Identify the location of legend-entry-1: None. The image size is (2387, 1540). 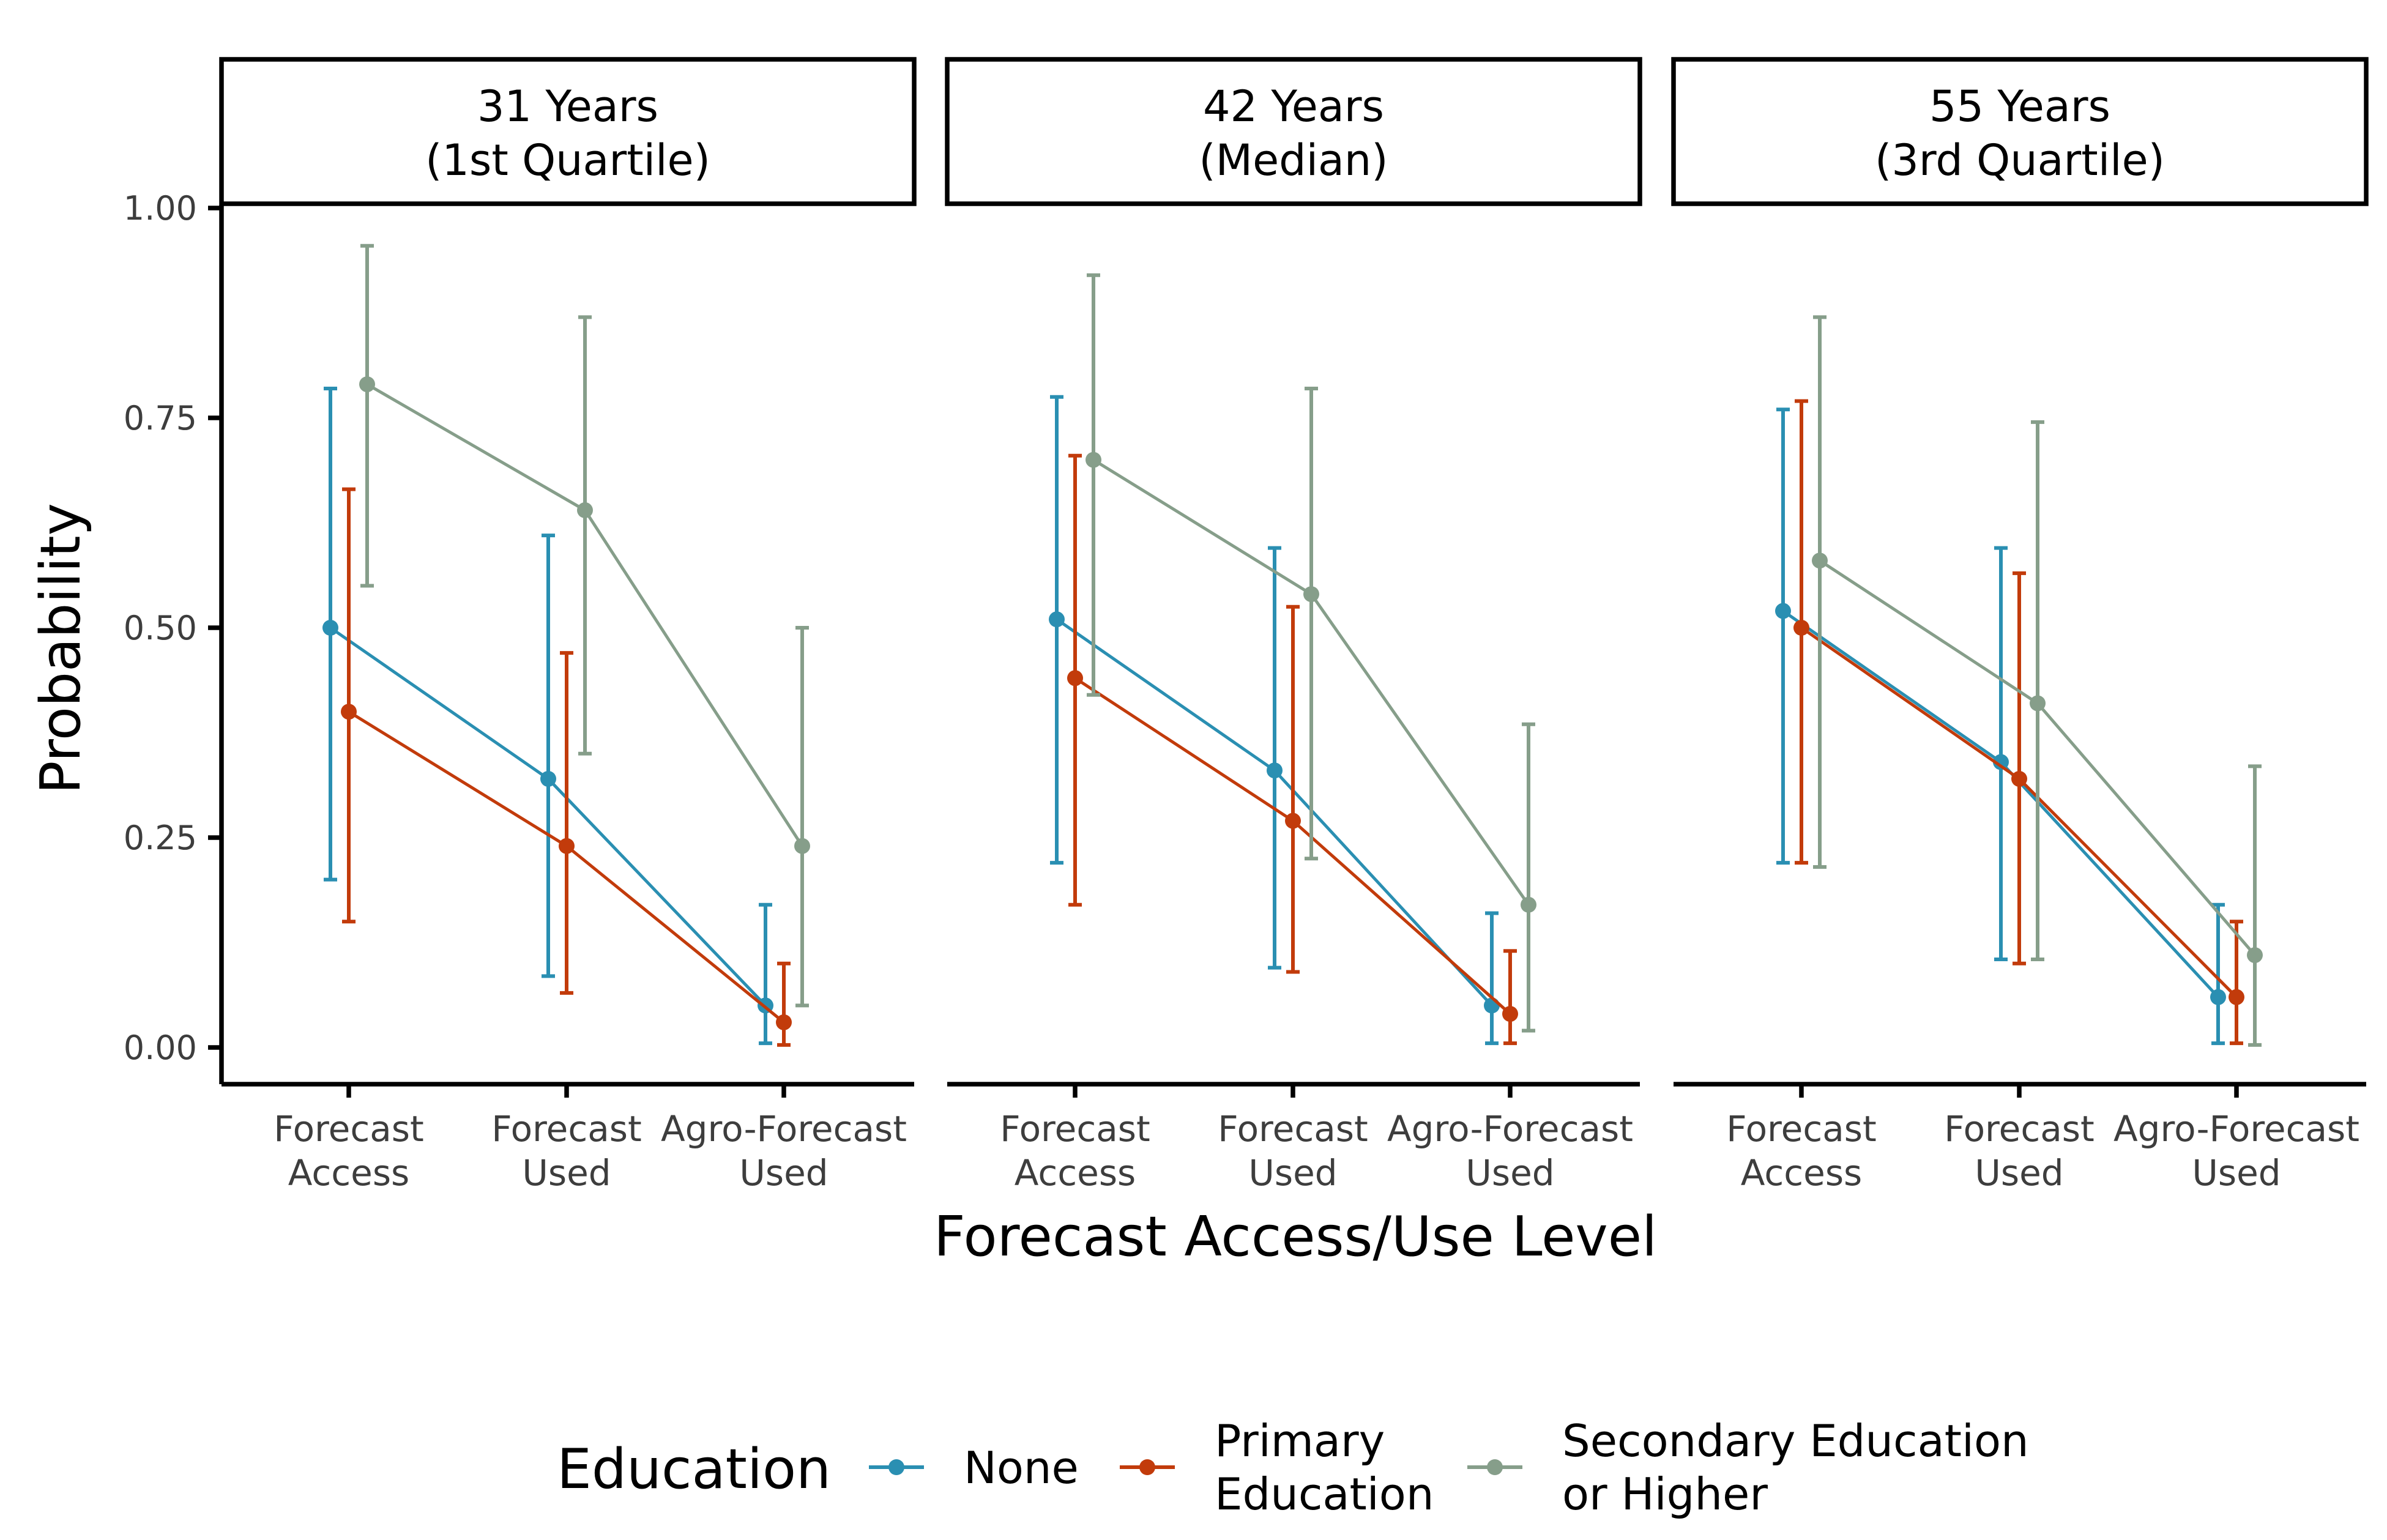
(974, 1468).